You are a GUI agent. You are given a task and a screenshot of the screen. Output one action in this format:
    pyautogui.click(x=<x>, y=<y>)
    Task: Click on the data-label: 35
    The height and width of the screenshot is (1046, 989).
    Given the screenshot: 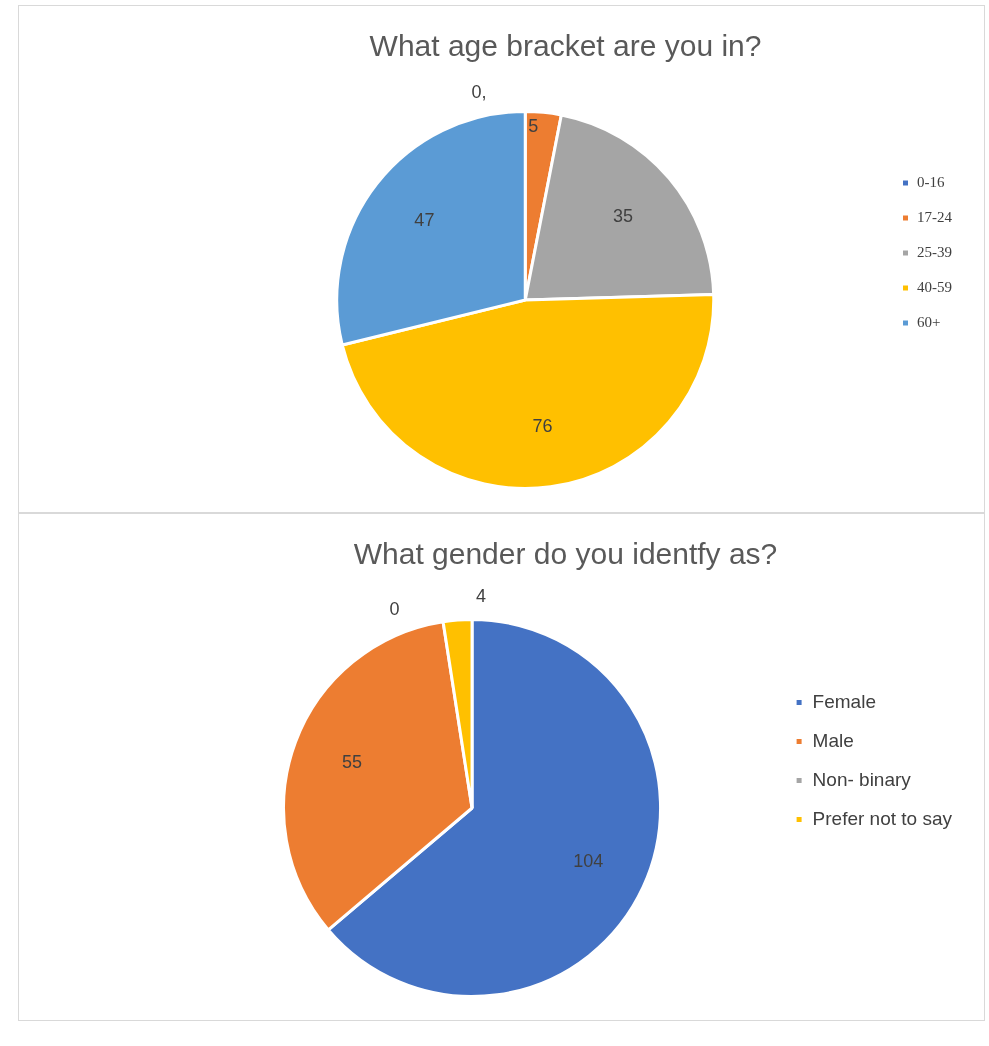 What is the action you would take?
    pyautogui.click(x=623, y=216)
    